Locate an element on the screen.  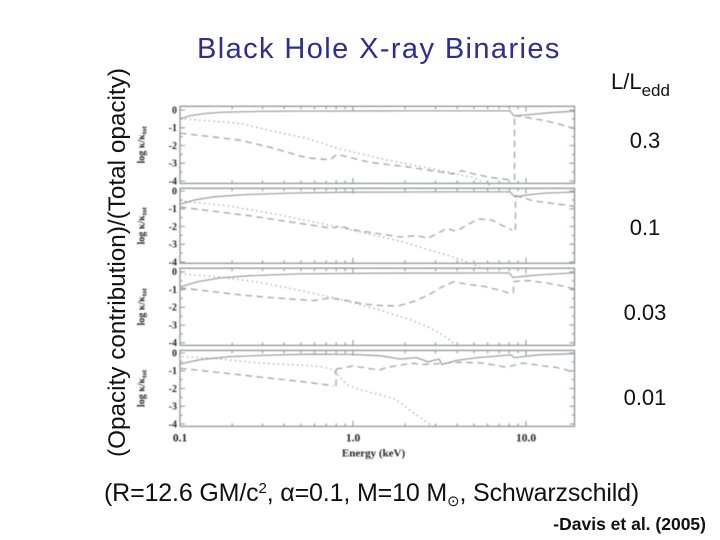
svg-text: 1.0 is located at coordinates (353, 439).